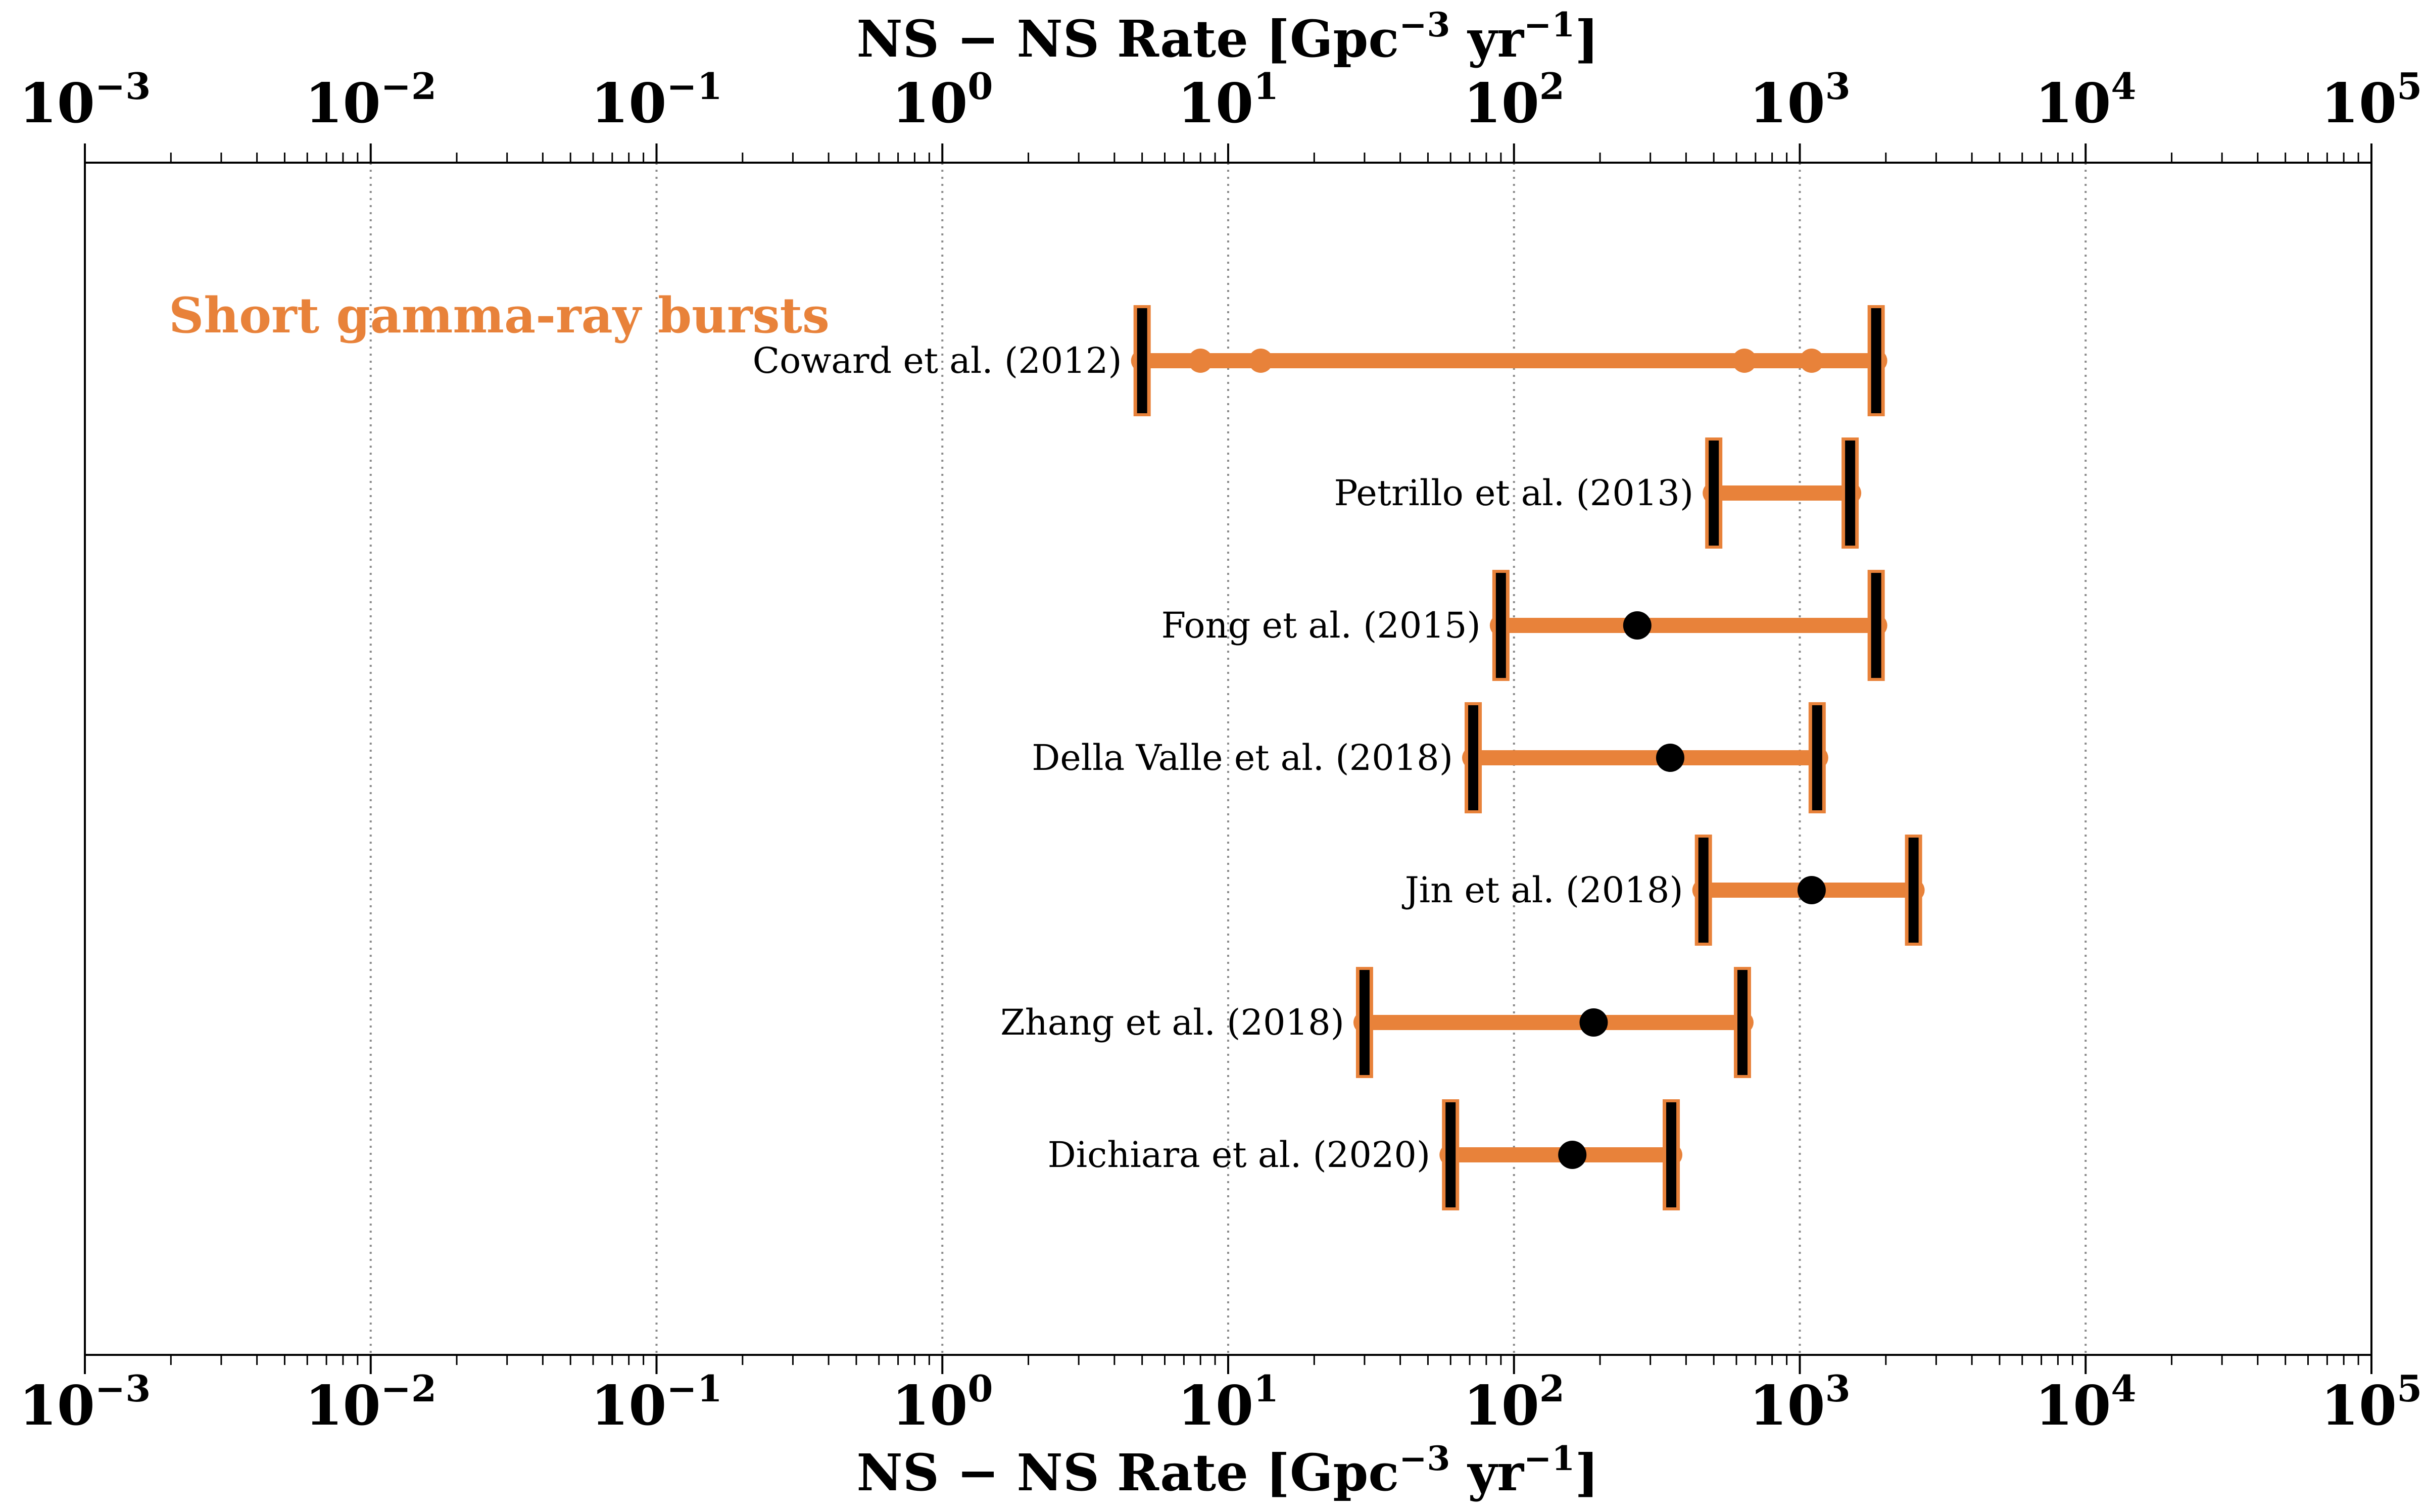 The image size is (2425, 1512). What do you see at coordinates (1243, 757) in the screenshot?
I see `study-label: Della Valle et al. (2018)` at bounding box center [1243, 757].